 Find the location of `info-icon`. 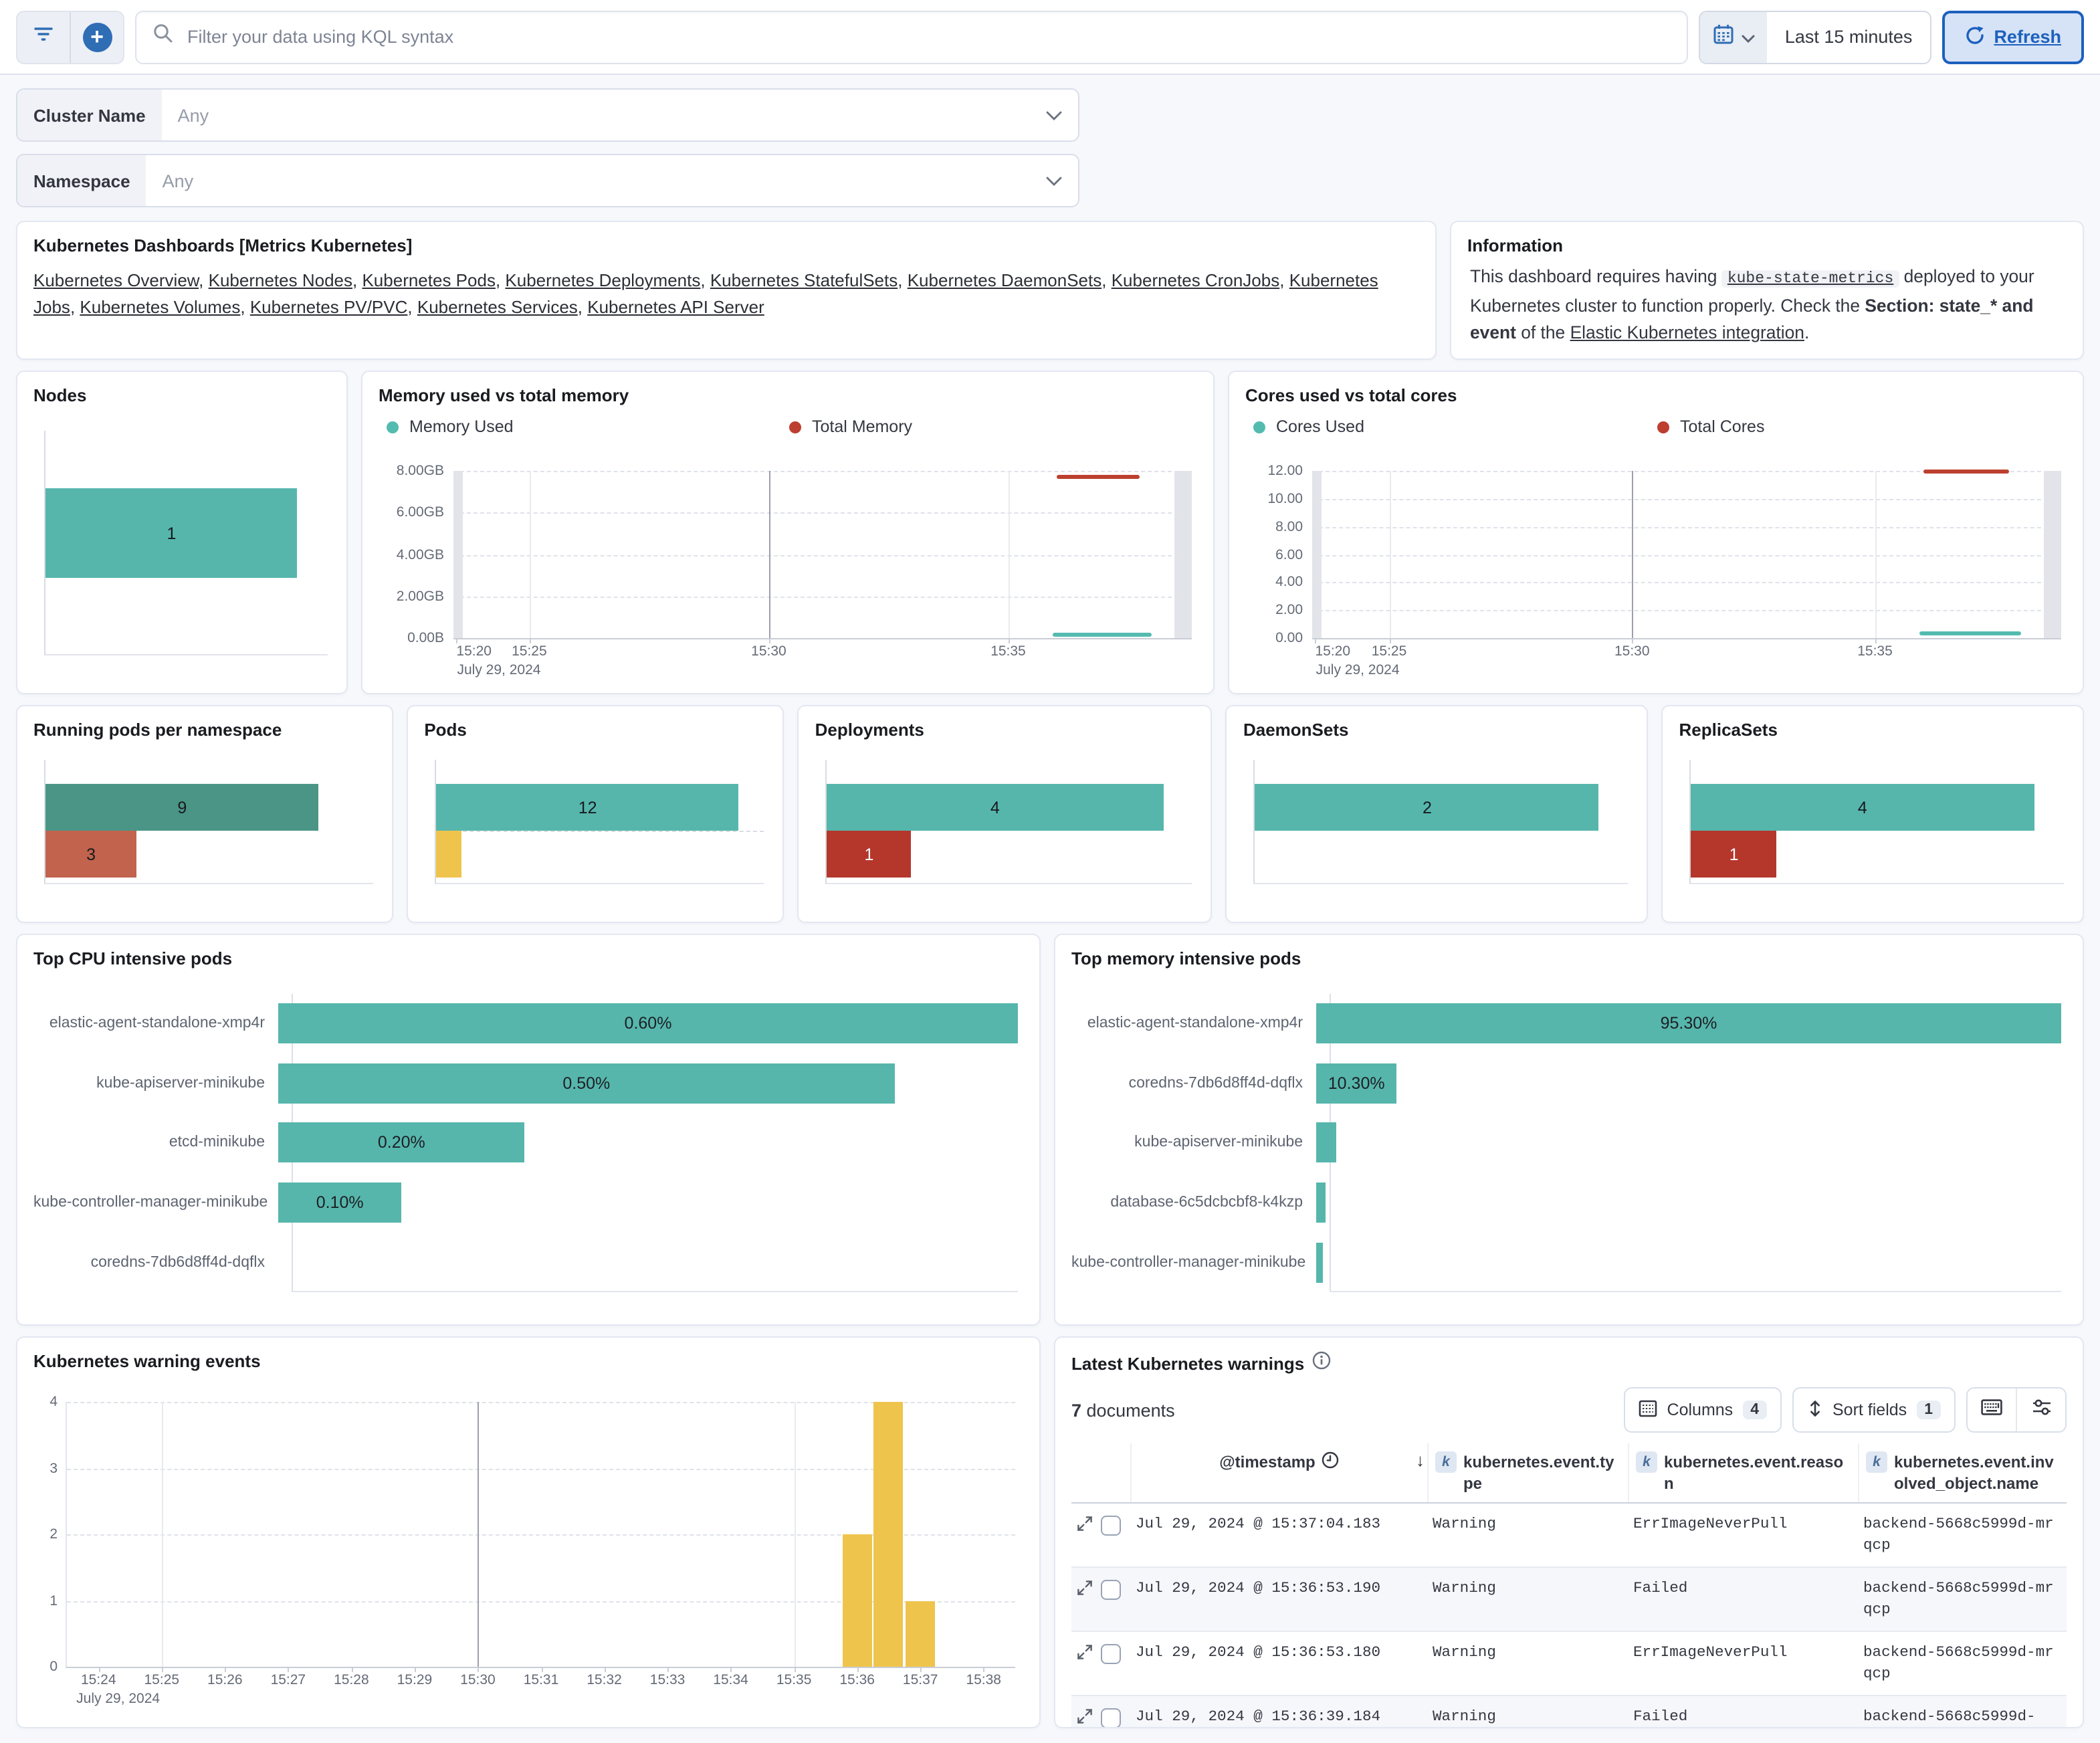

info-icon is located at coordinates (1321, 1363).